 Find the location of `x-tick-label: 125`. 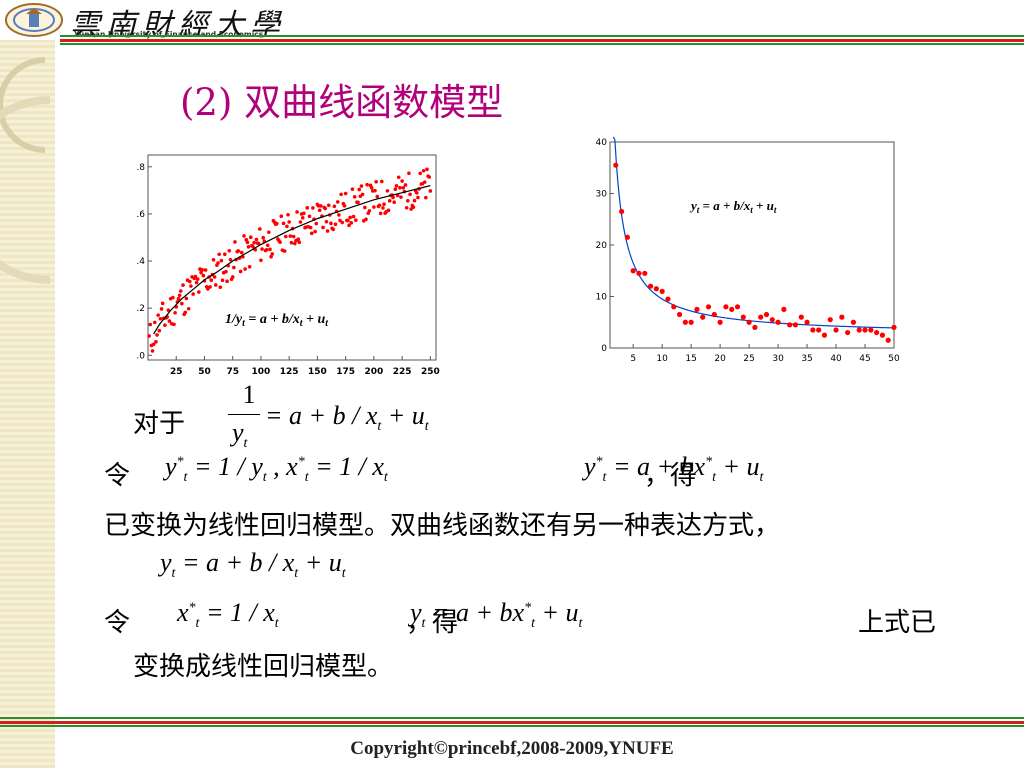

x-tick-label: 125 is located at coordinates (289, 372).